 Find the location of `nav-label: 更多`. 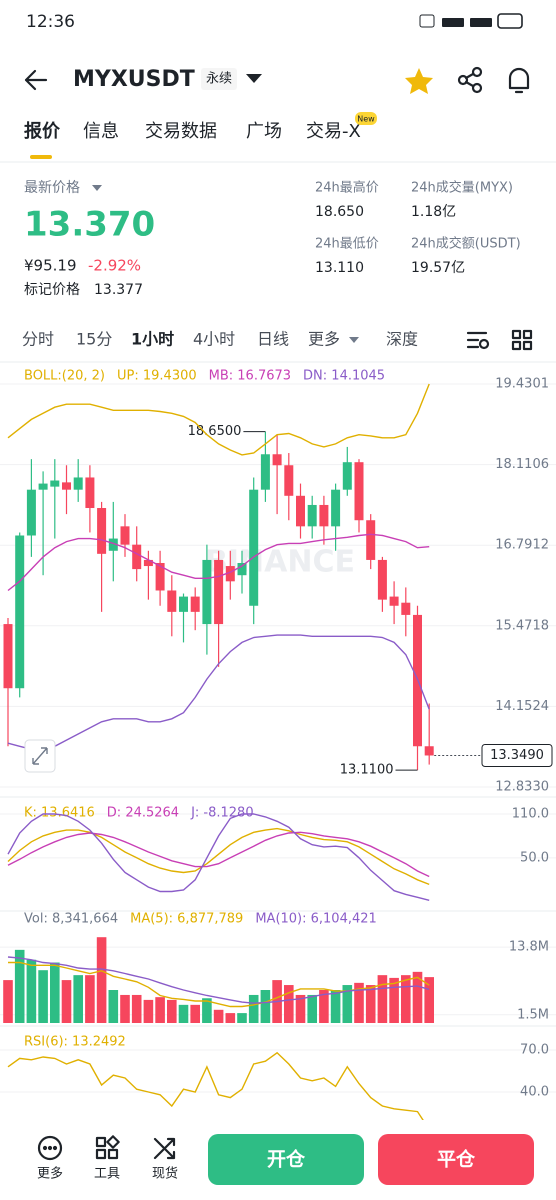

nav-label: 更多 is located at coordinates (50, 1174).